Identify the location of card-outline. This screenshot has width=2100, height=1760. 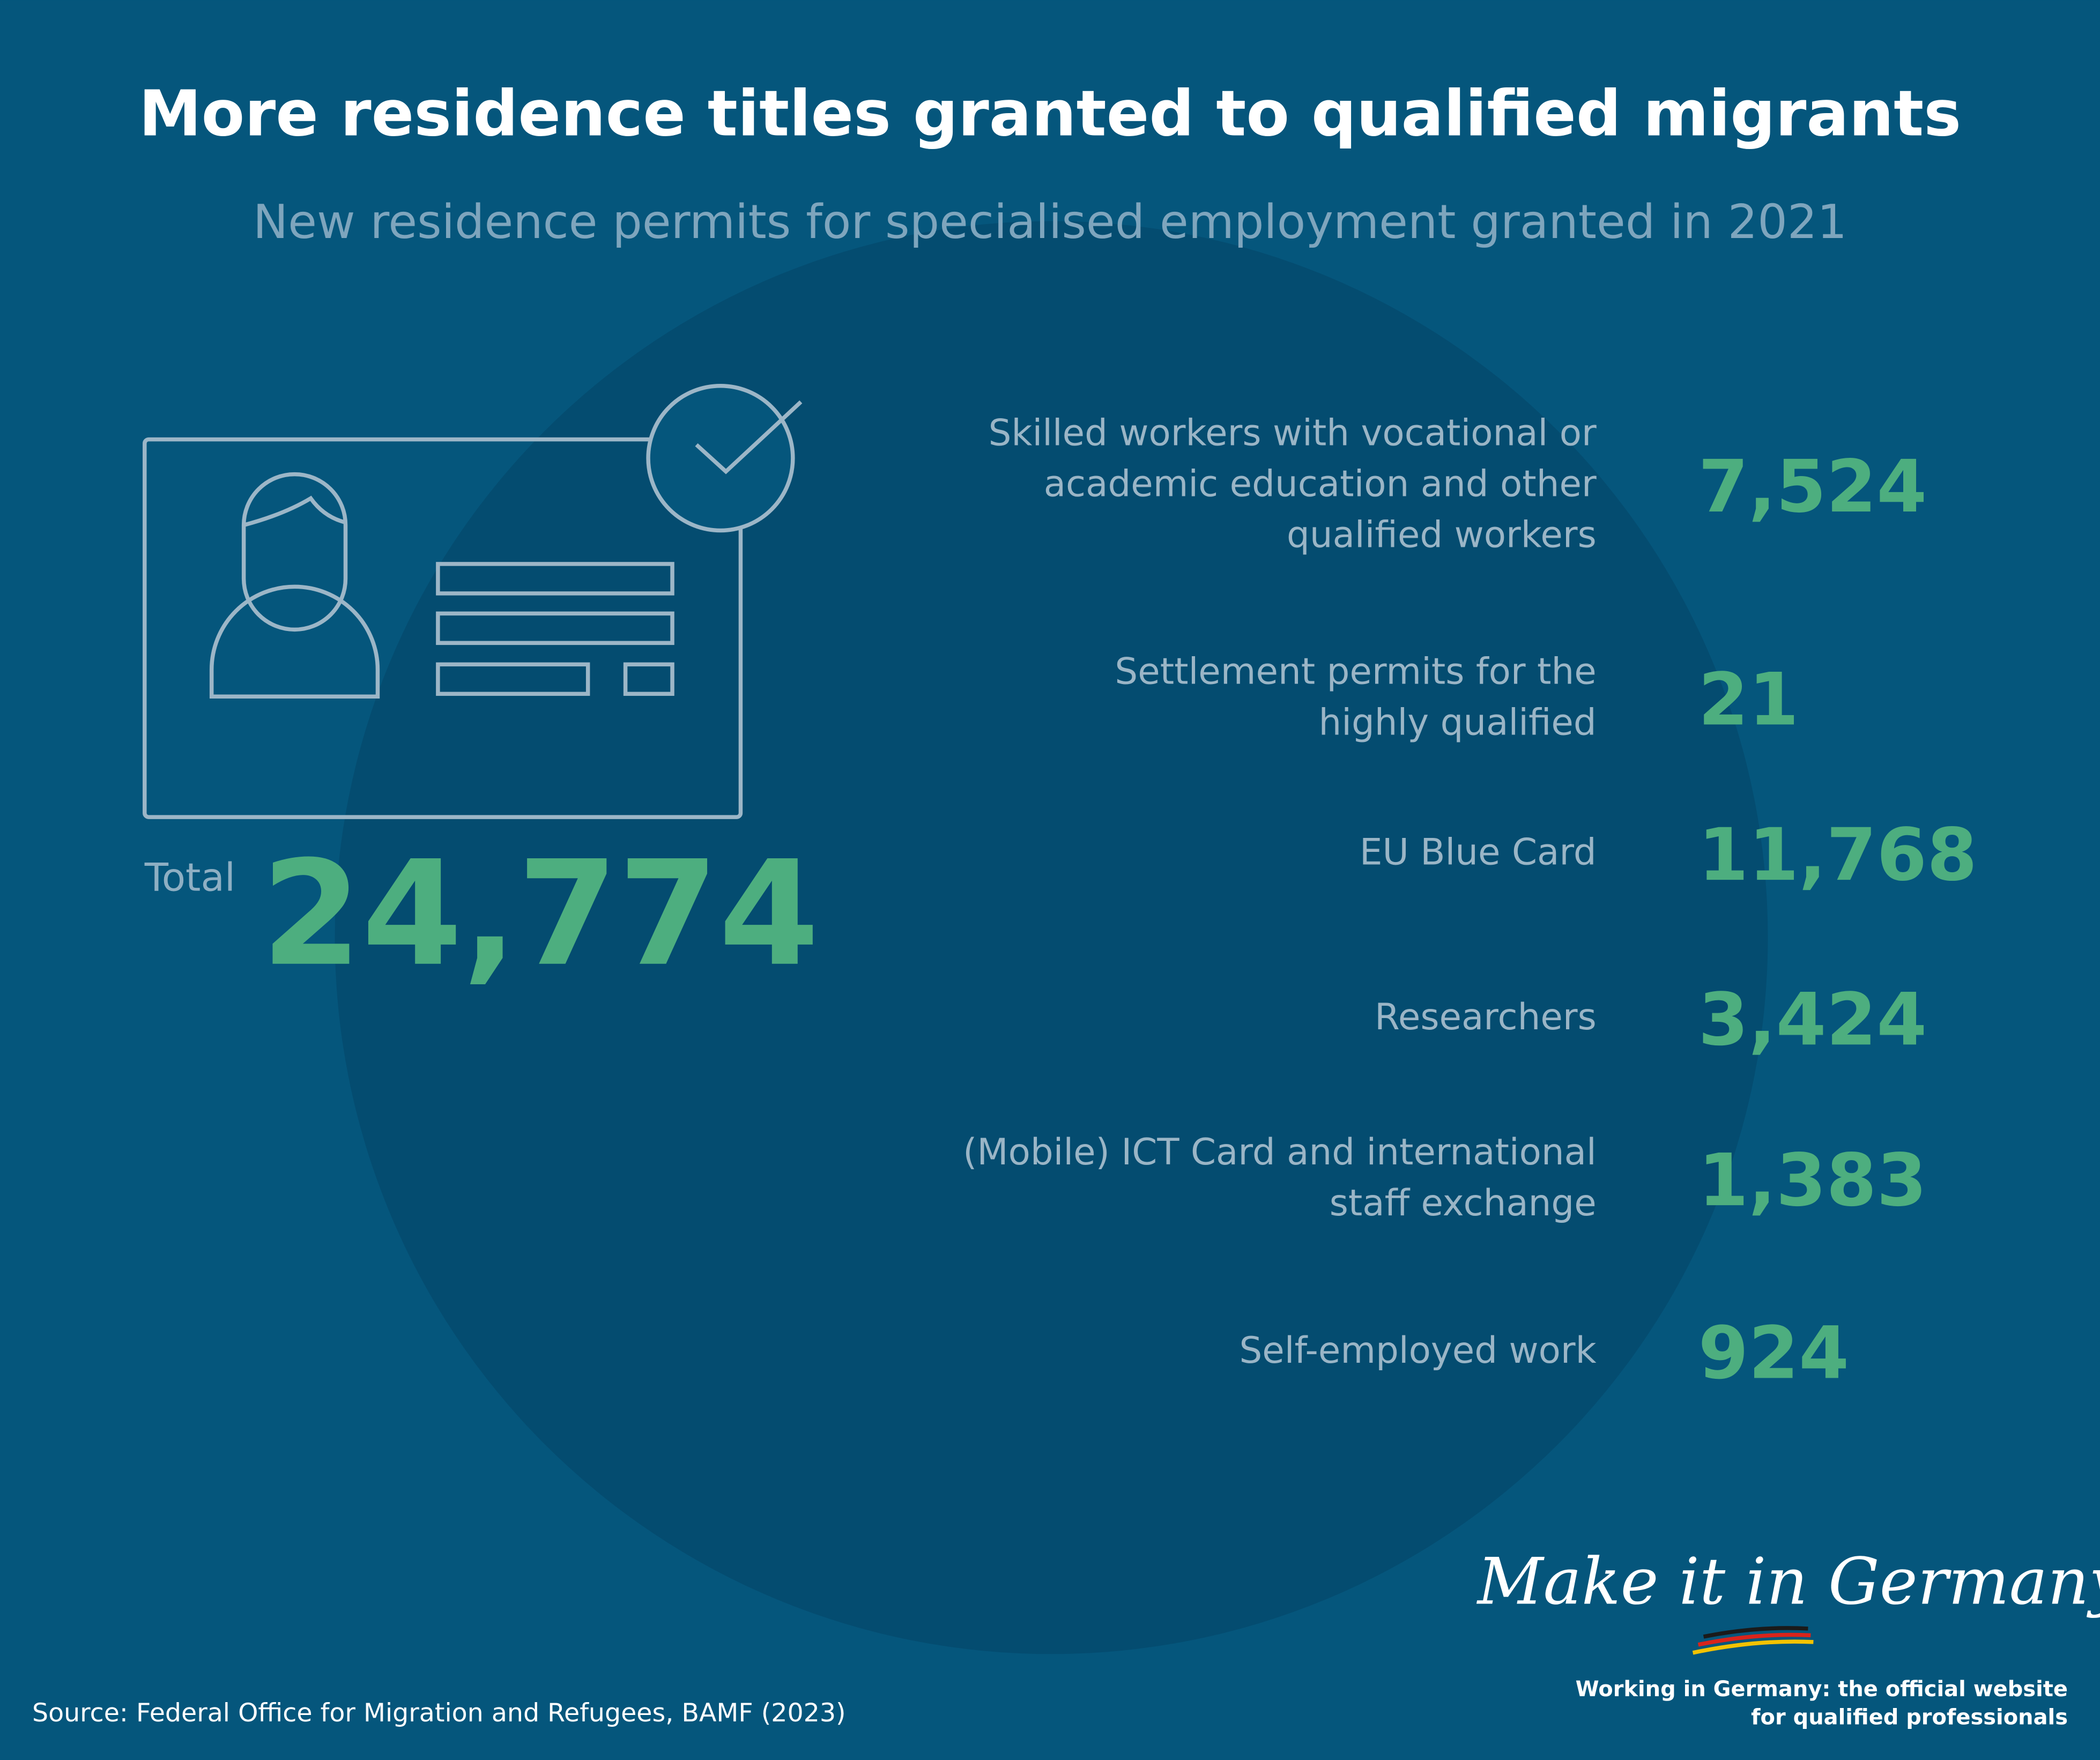
(443, 628).